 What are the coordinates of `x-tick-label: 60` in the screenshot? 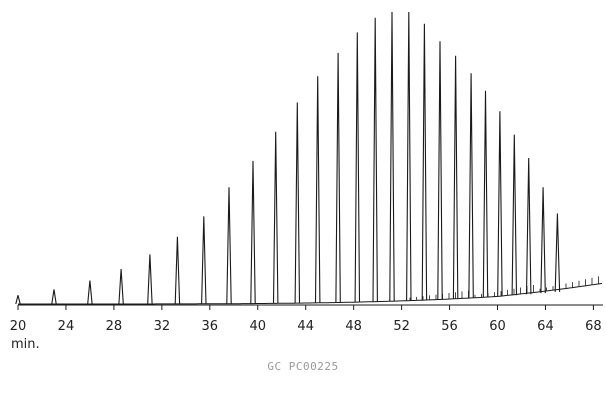 It's located at (497, 326).